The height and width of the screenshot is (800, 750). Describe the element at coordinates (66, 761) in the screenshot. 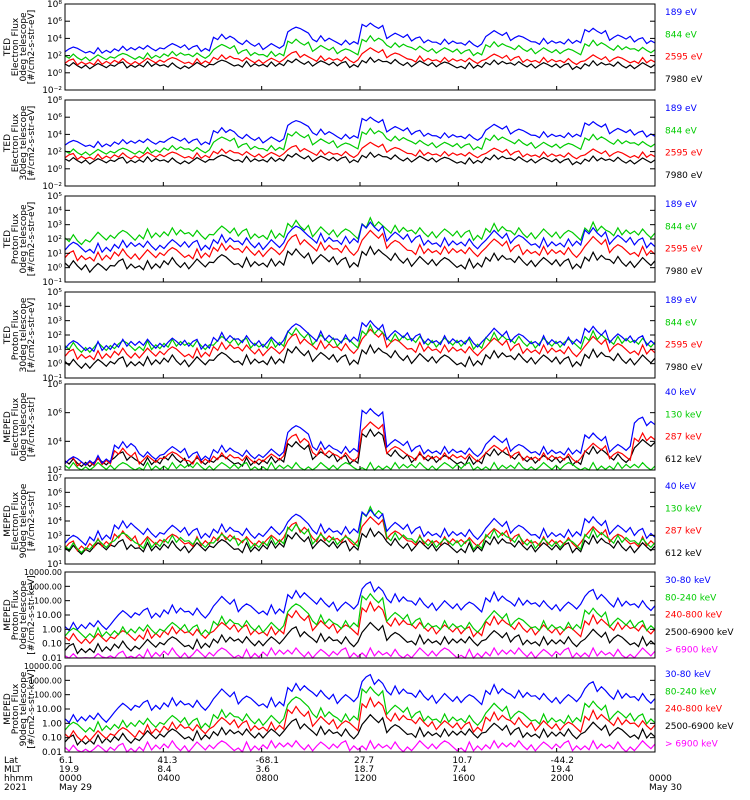

I see `x-tick-label: 6.1` at that location.